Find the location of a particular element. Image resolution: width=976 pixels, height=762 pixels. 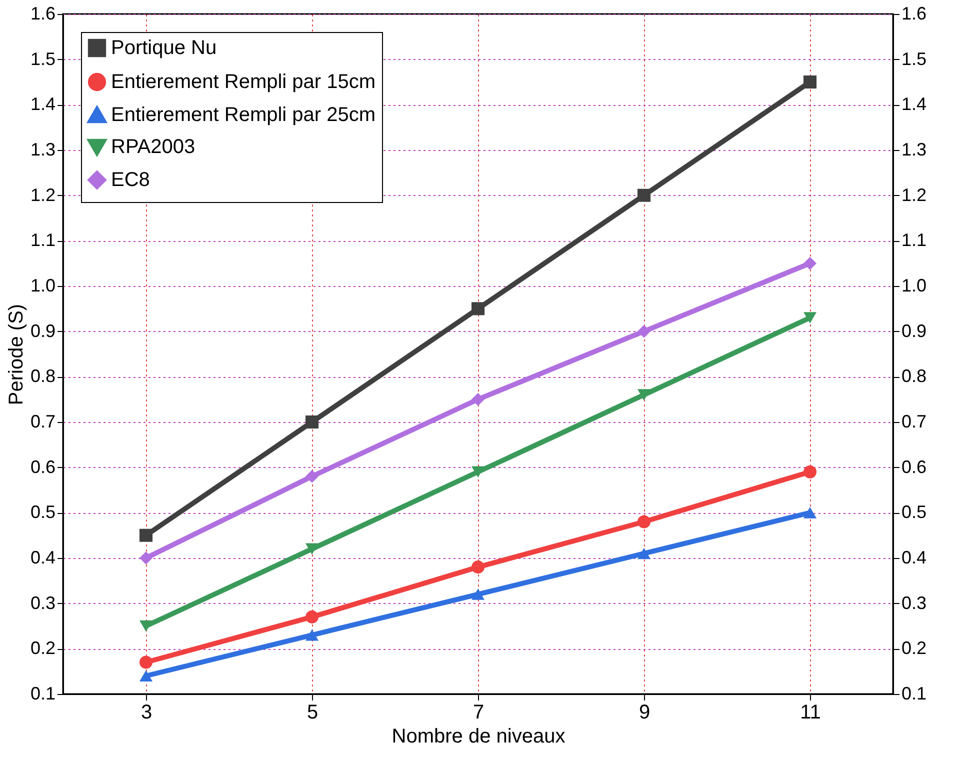

y2-tick-label: 1.4 is located at coordinates (914, 104).